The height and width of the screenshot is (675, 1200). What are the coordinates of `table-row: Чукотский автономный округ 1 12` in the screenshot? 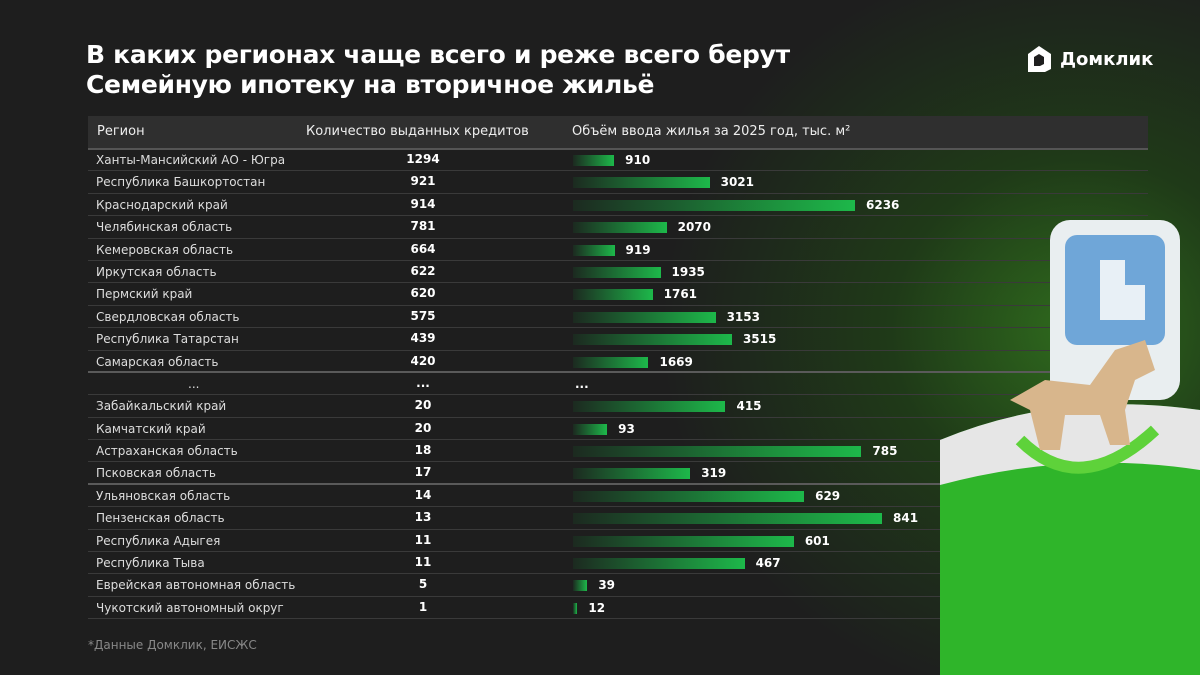 It's located at (618, 608).